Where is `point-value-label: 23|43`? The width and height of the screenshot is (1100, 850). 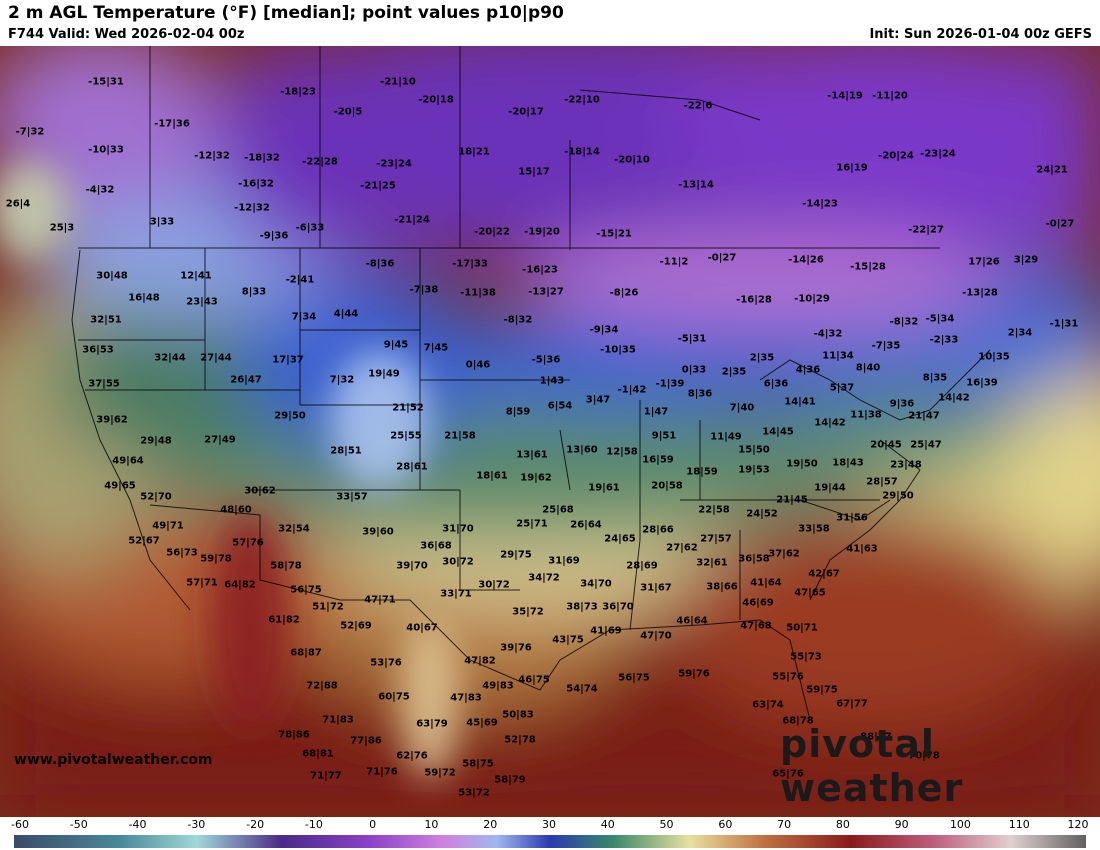
point-value-label: 23|43 is located at coordinates (202, 302).